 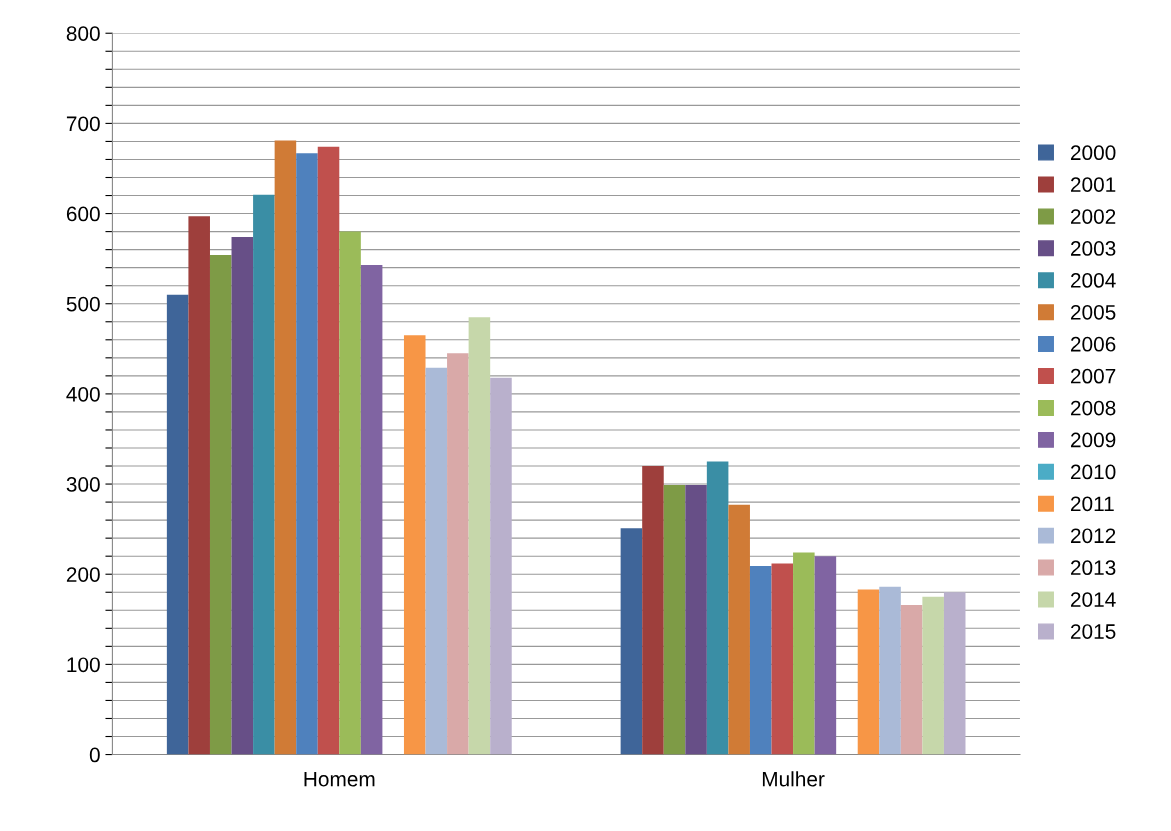 I want to click on legend-label: 2005, so click(x=1093, y=312).